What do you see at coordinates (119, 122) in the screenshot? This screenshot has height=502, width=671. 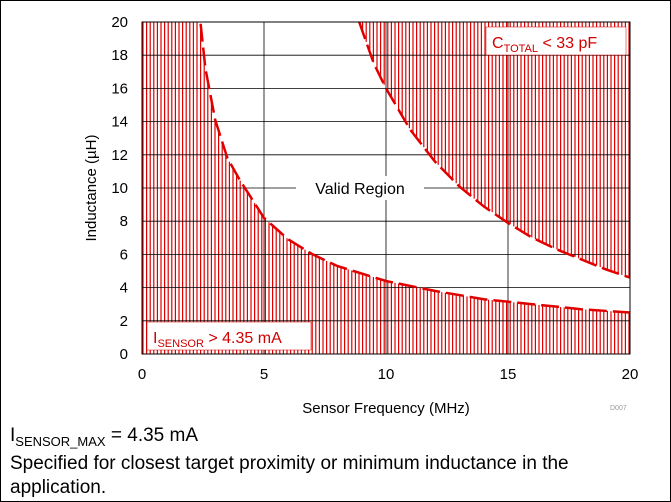 I see `y-tick-label: 14` at bounding box center [119, 122].